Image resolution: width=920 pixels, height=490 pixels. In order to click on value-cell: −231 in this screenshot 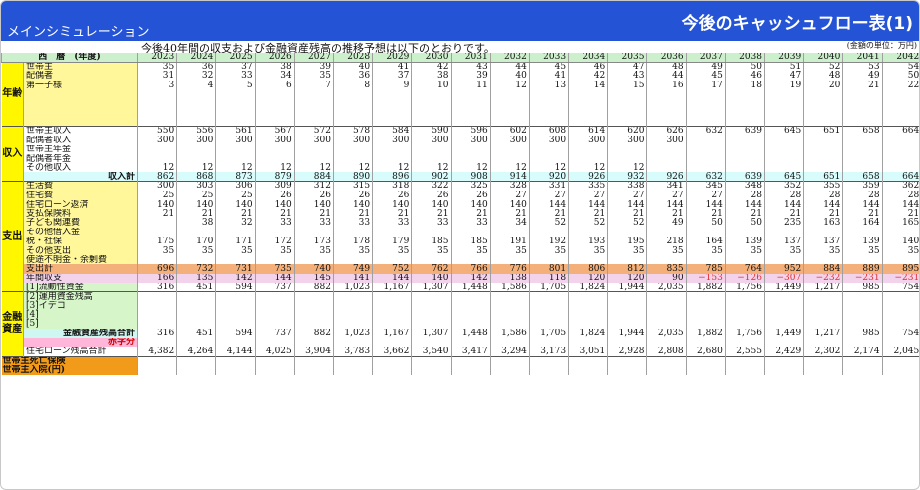, I will do `click(900, 278)`.